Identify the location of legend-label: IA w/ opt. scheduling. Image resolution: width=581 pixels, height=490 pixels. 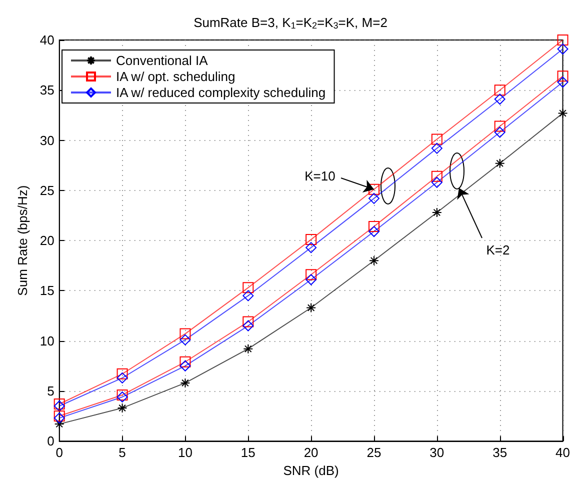
(176, 76).